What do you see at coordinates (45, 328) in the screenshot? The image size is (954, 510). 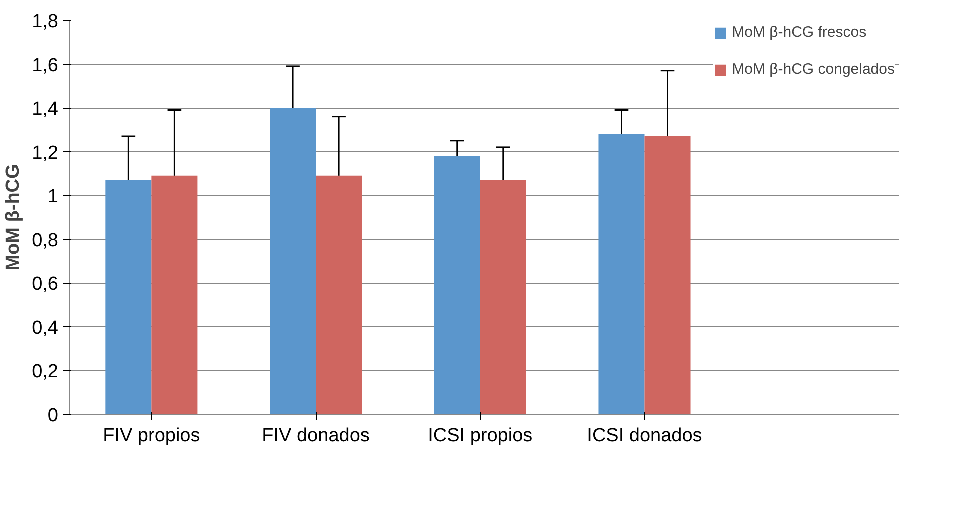 I see `y-tick-label: 0,4` at bounding box center [45, 328].